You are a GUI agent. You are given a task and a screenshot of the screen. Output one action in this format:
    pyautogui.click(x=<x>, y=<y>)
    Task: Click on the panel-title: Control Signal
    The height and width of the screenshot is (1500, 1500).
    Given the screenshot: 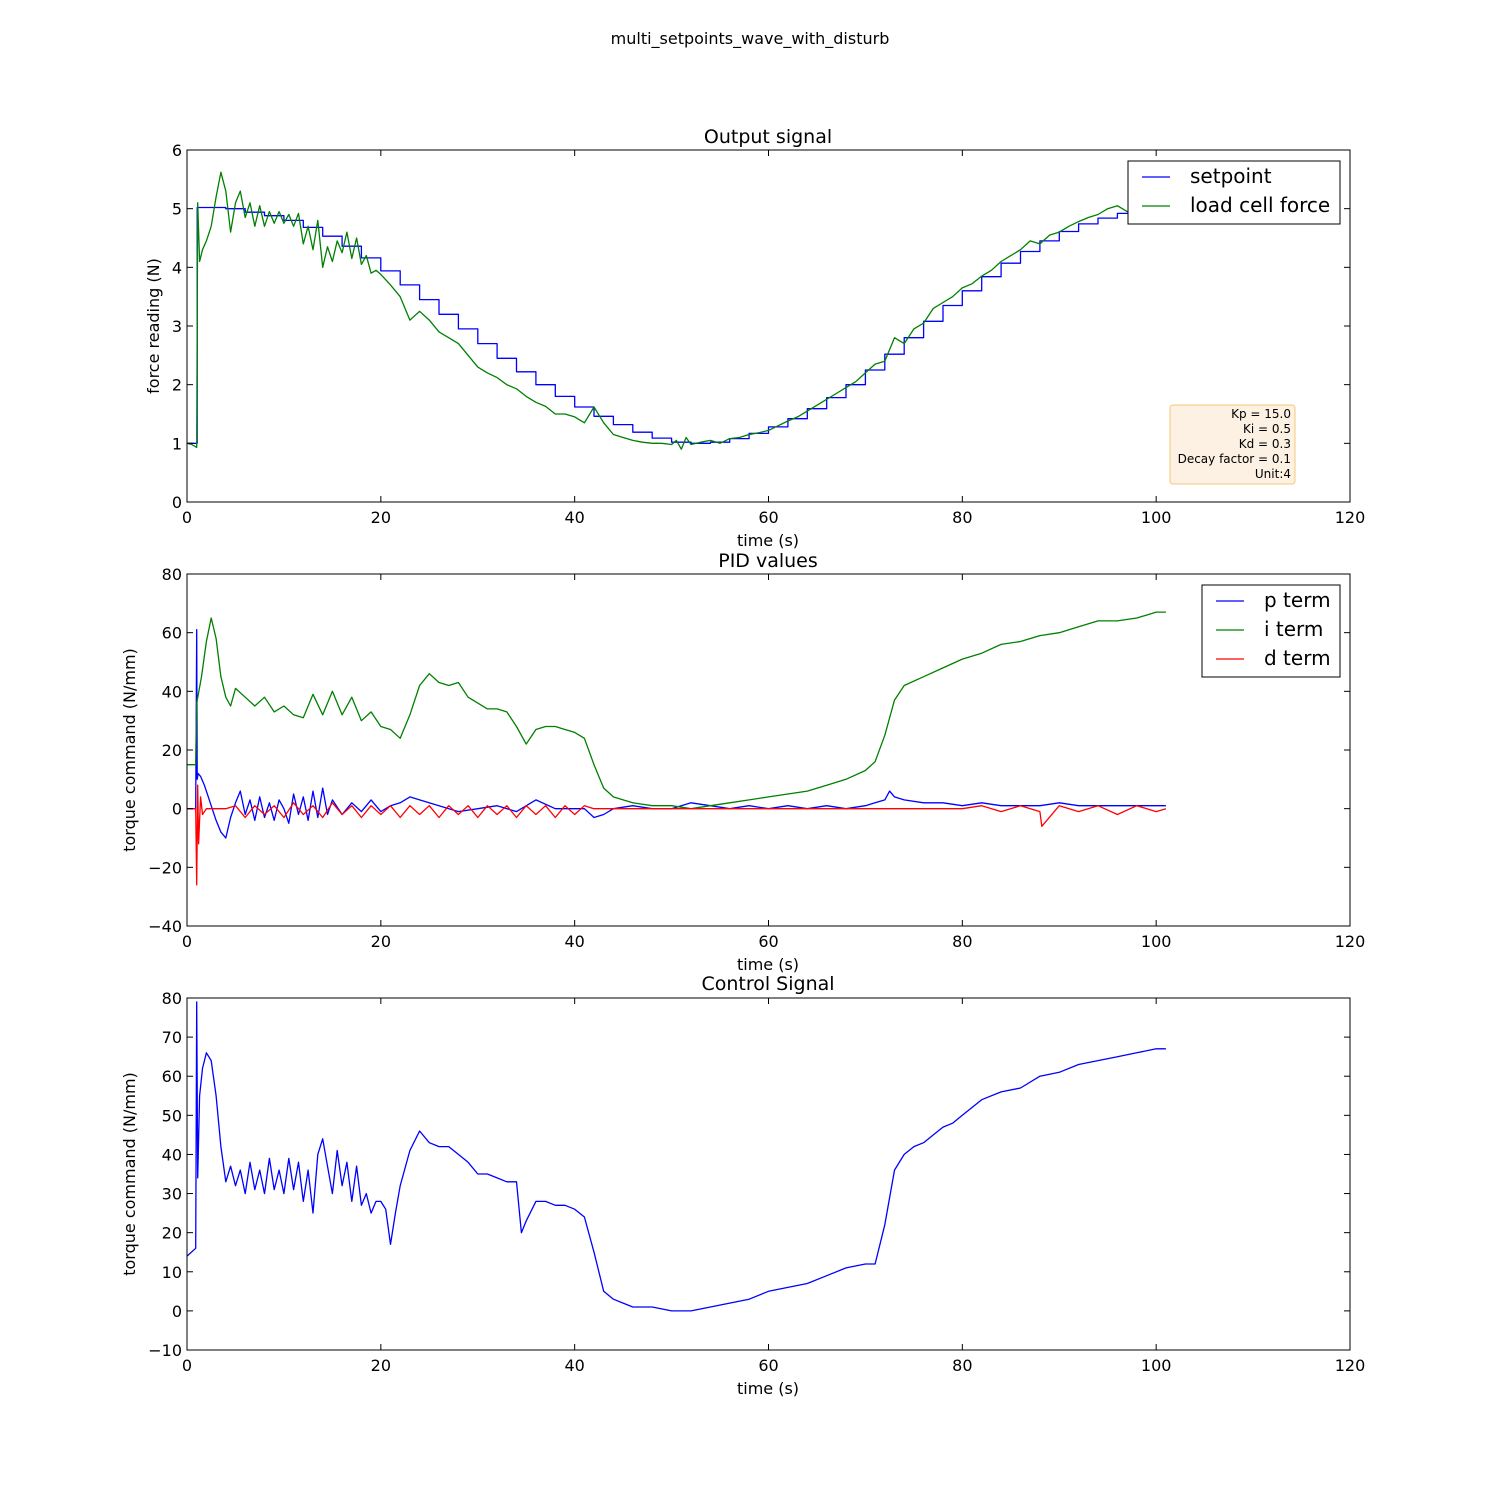 What is the action you would take?
    pyautogui.click(x=767, y=984)
    